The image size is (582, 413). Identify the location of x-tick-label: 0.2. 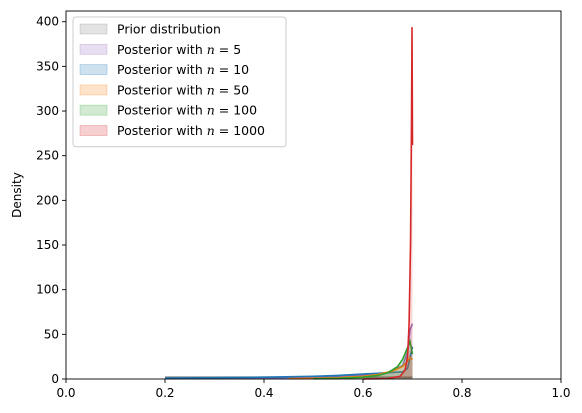
(164, 393).